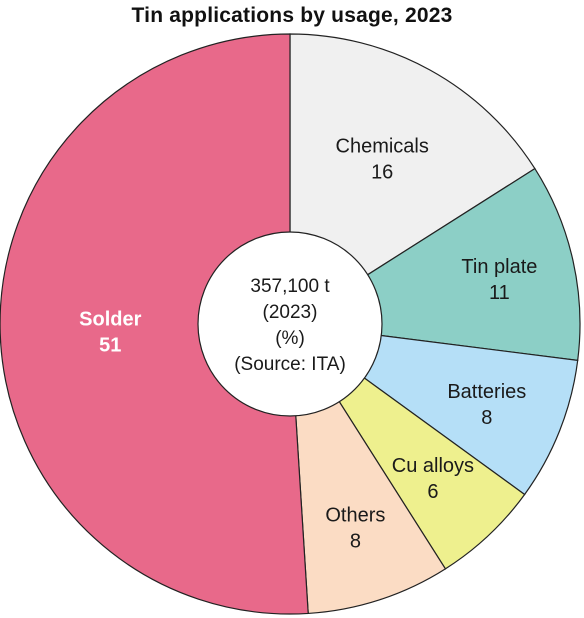  What do you see at coordinates (382, 146) in the screenshot?
I see `slice-label: Chemicals` at bounding box center [382, 146].